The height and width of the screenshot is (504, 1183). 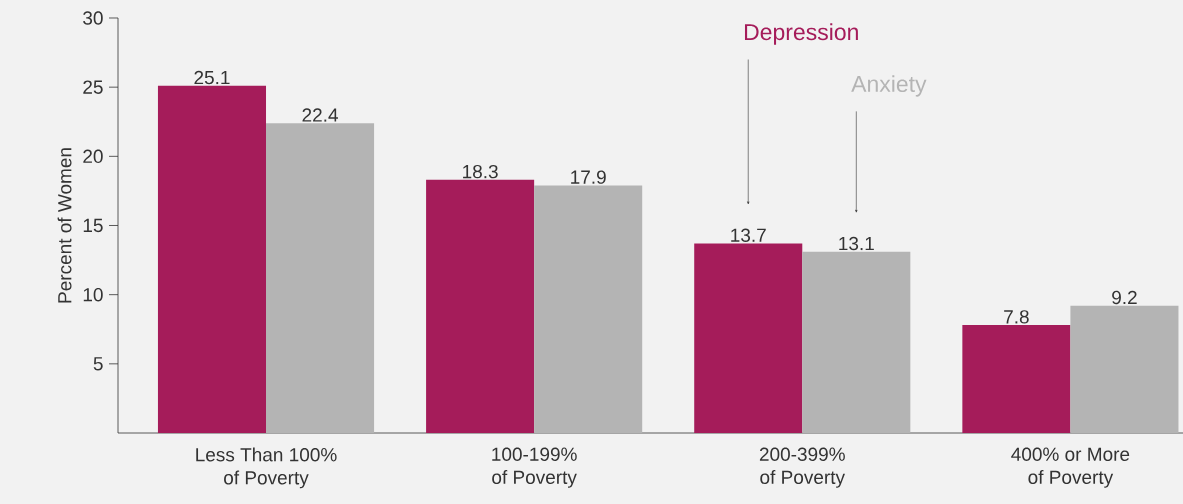 I want to click on y-tick-label: 30, so click(x=93, y=18).